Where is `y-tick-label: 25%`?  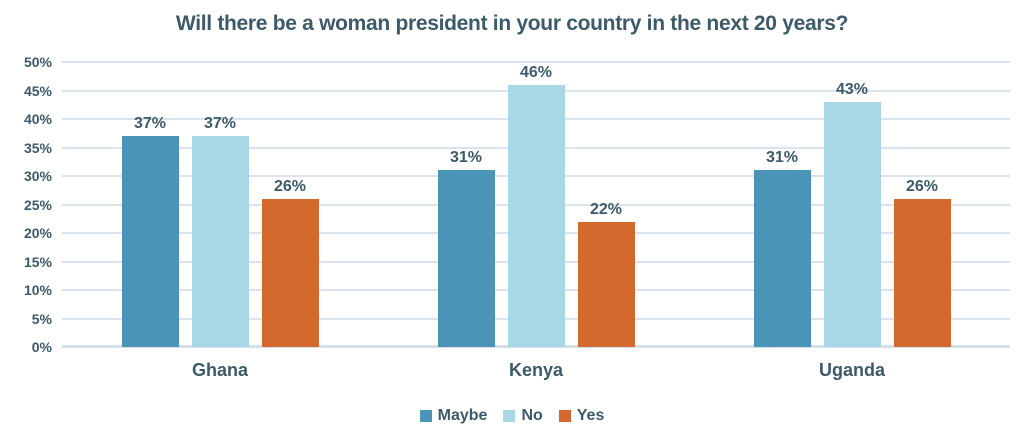 y-tick-label: 25% is located at coordinates (37, 204).